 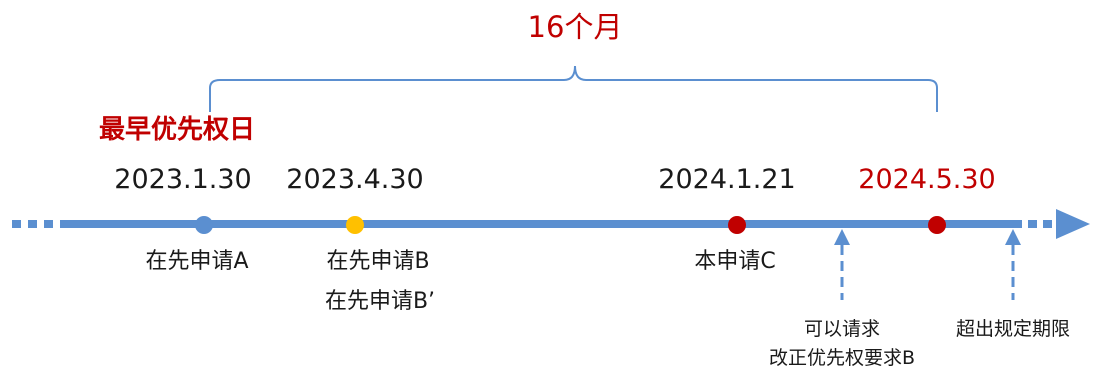 I want to click on application-label-c: 本申请C, so click(x=735, y=261).